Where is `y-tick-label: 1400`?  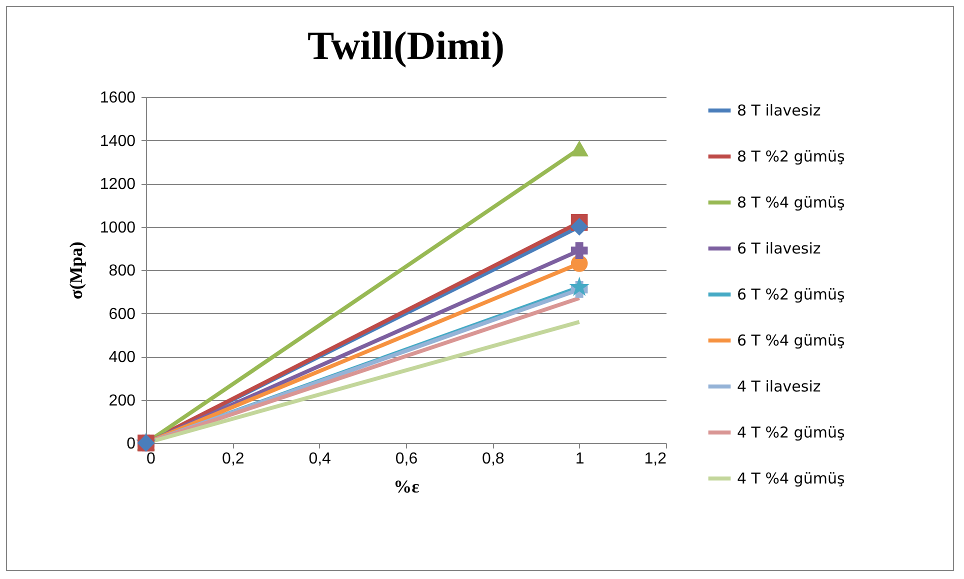
y-tick-label: 1400 is located at coordinates (118, 141).